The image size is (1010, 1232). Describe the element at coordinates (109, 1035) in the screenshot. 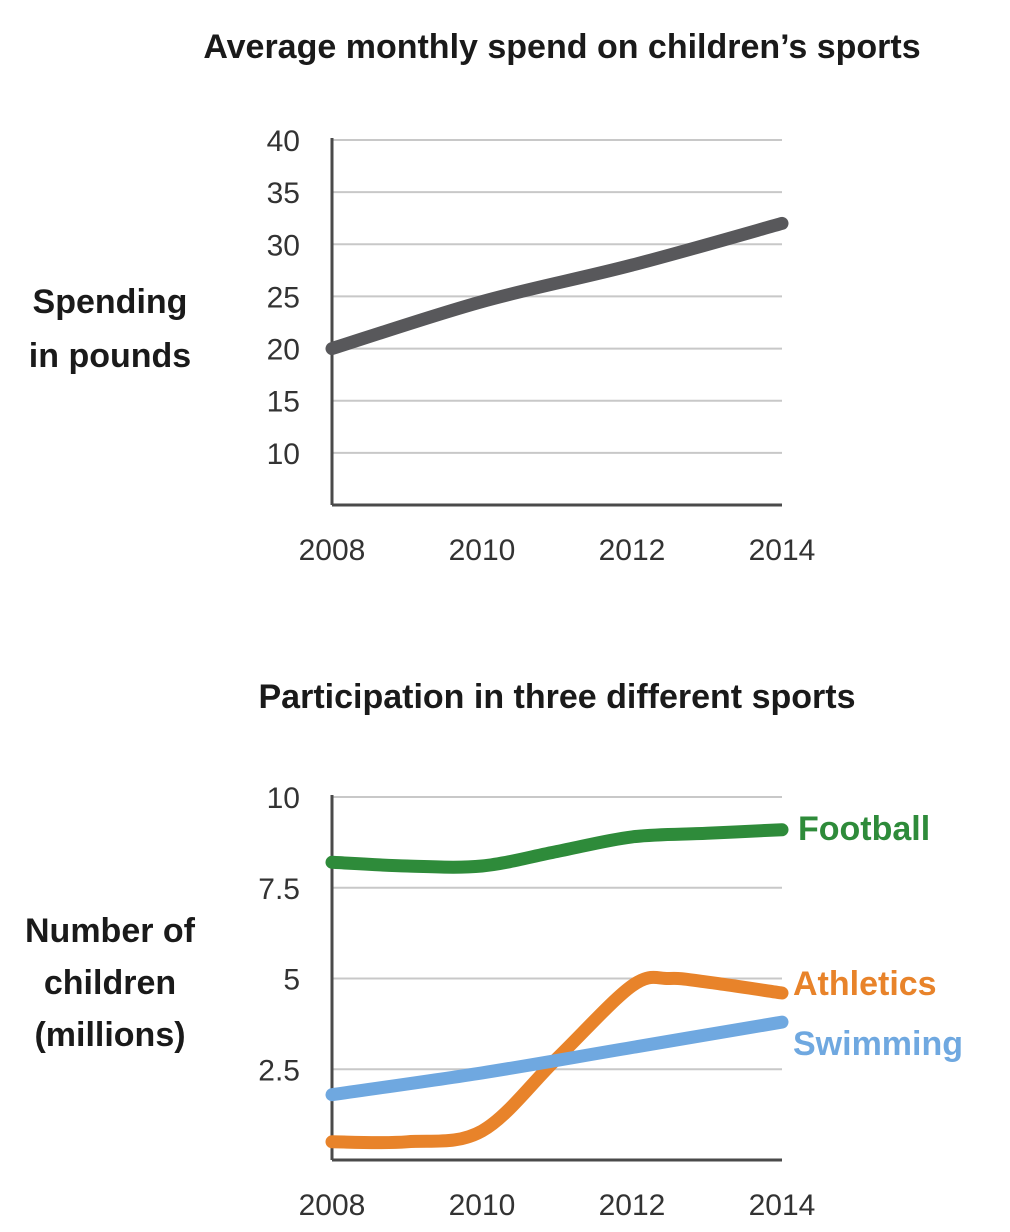

I see `y-axis-label: (millions)` at that location.